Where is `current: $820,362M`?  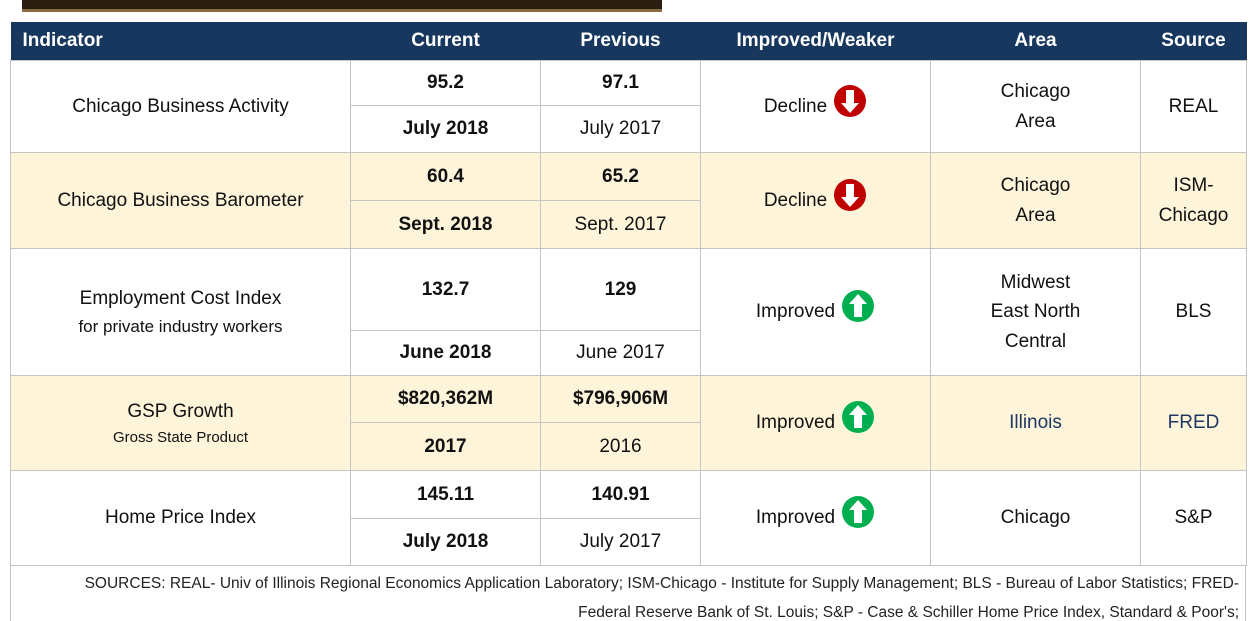 current: $820,362M is located at coordinates (445, 399).